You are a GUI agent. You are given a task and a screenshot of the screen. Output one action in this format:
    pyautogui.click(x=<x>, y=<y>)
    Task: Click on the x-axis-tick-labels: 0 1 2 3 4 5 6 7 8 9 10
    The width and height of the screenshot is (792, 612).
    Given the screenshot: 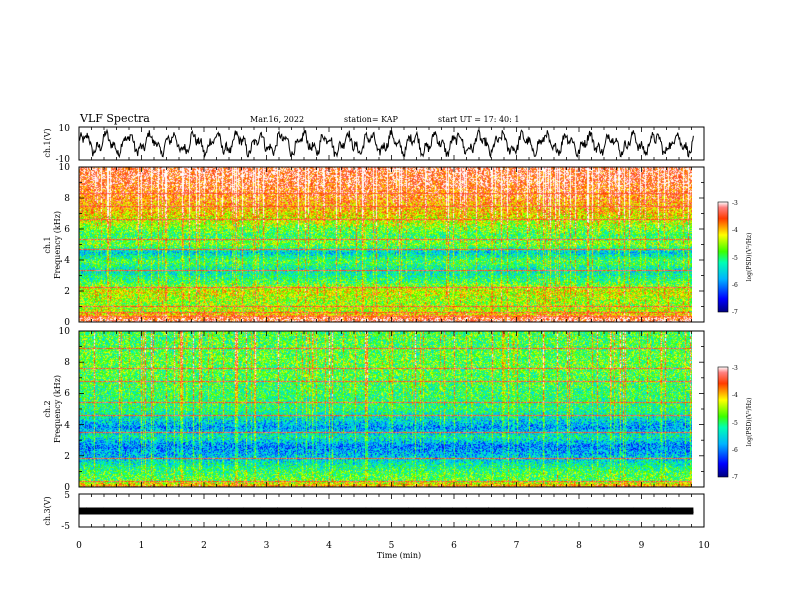 What is the action you would take?
    pyautogui.click(x=393, y=546)
    